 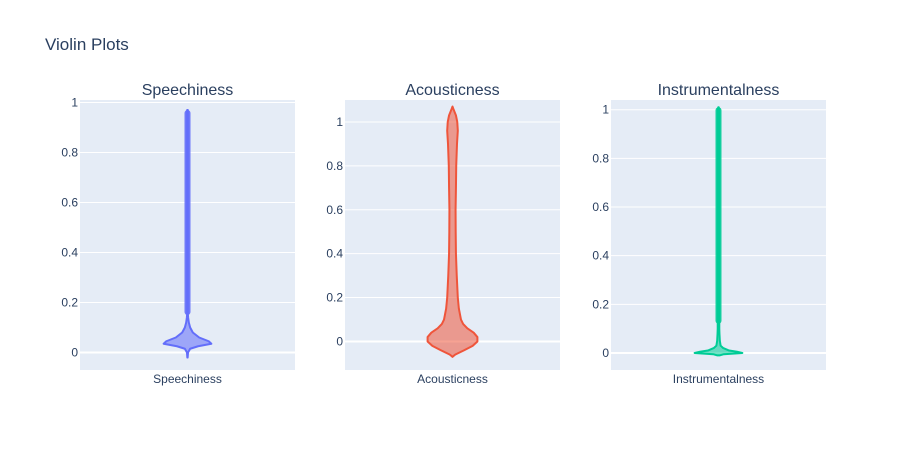 What do you see at coordinates (452, 90) in the screenshot?
I see `subplot-title: Acousticness` at bounding box center [452, 90].